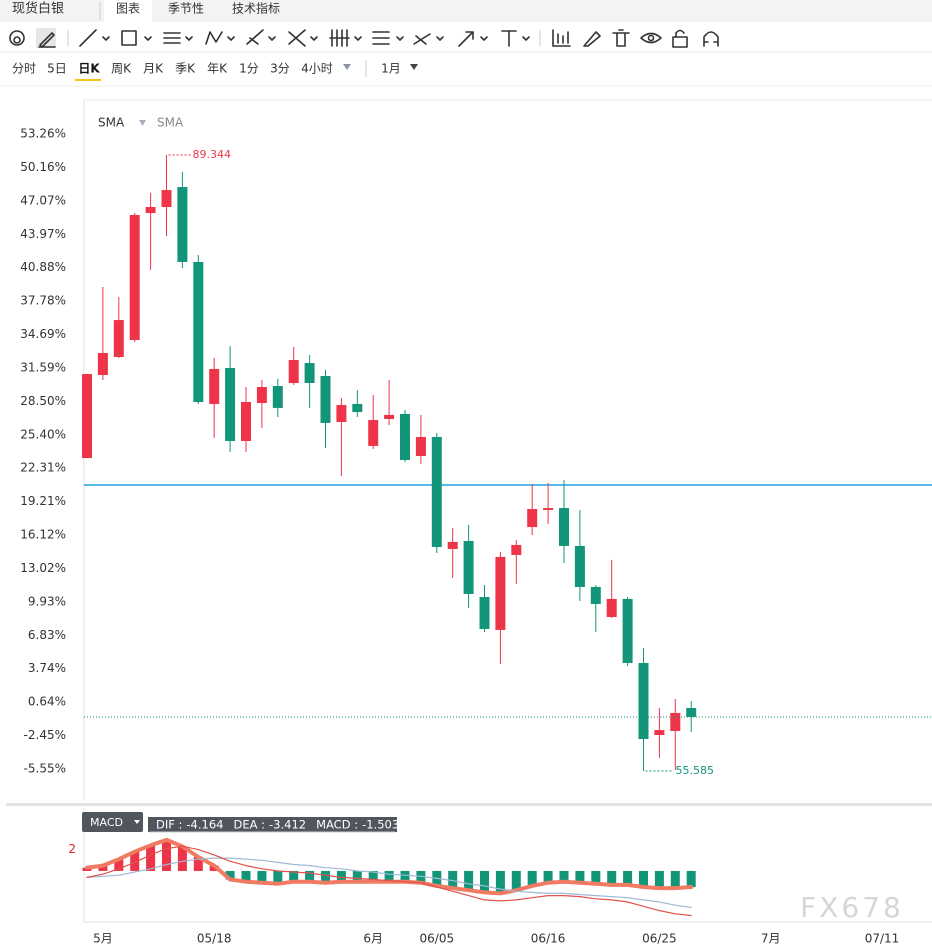  I want to click on tab: 图表, so click(128, 9).